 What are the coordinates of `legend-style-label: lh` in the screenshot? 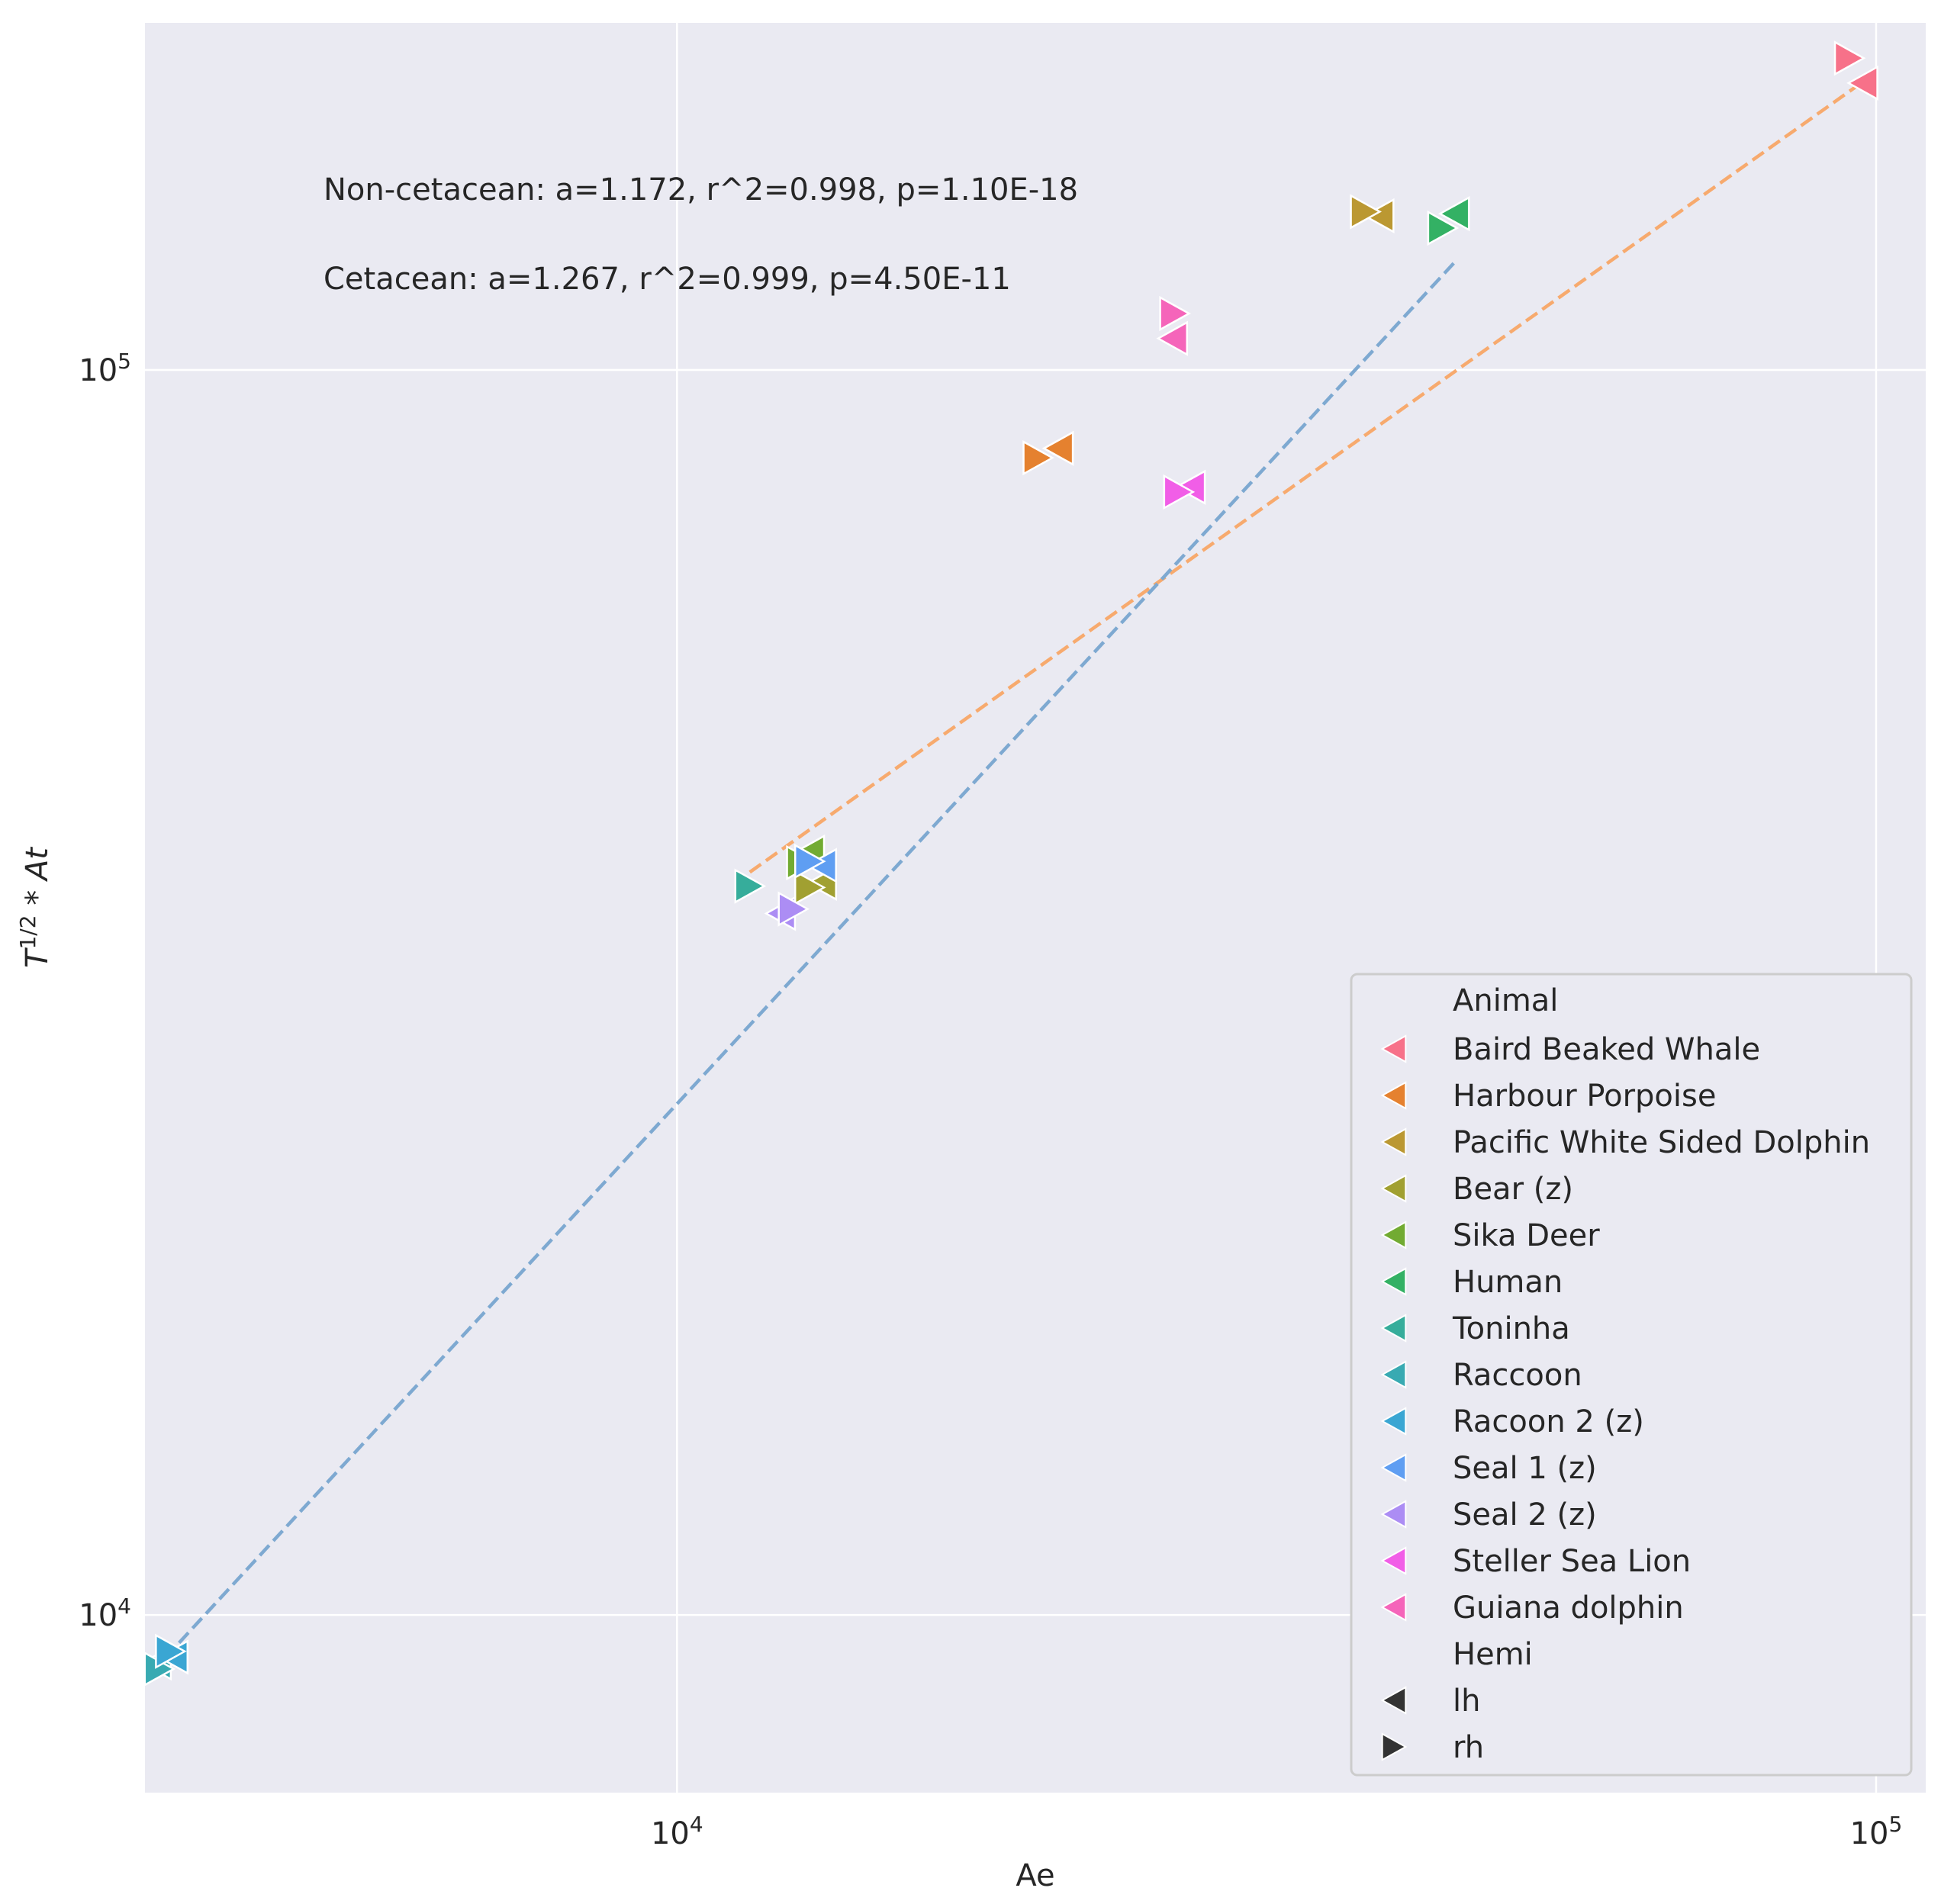 It's located at (1466, 1701).